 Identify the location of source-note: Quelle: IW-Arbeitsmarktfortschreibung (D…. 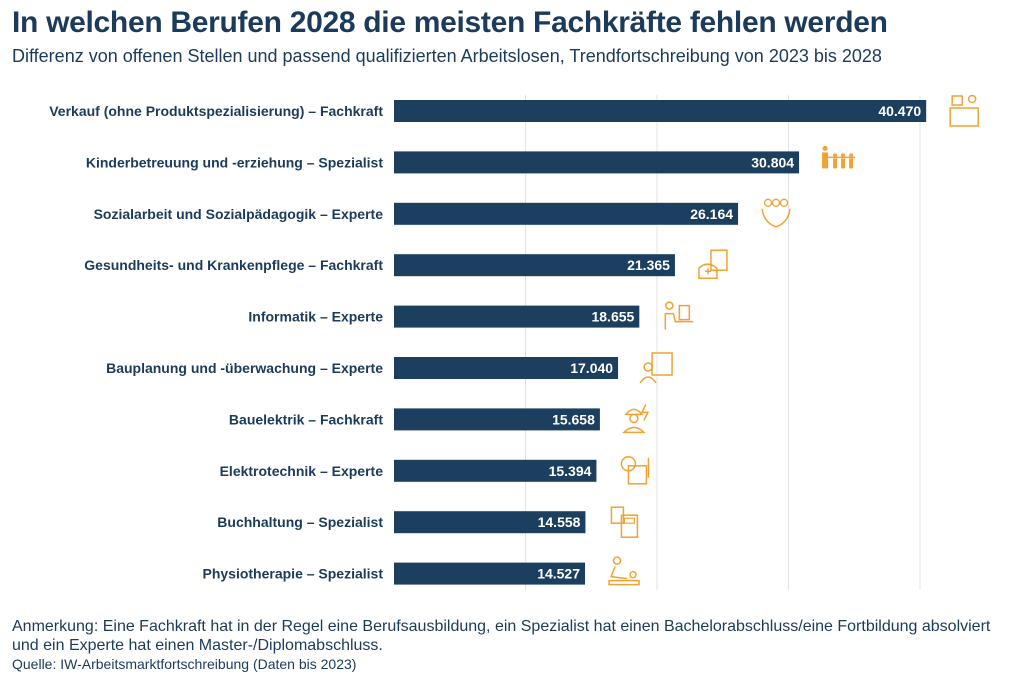
(184, 664).